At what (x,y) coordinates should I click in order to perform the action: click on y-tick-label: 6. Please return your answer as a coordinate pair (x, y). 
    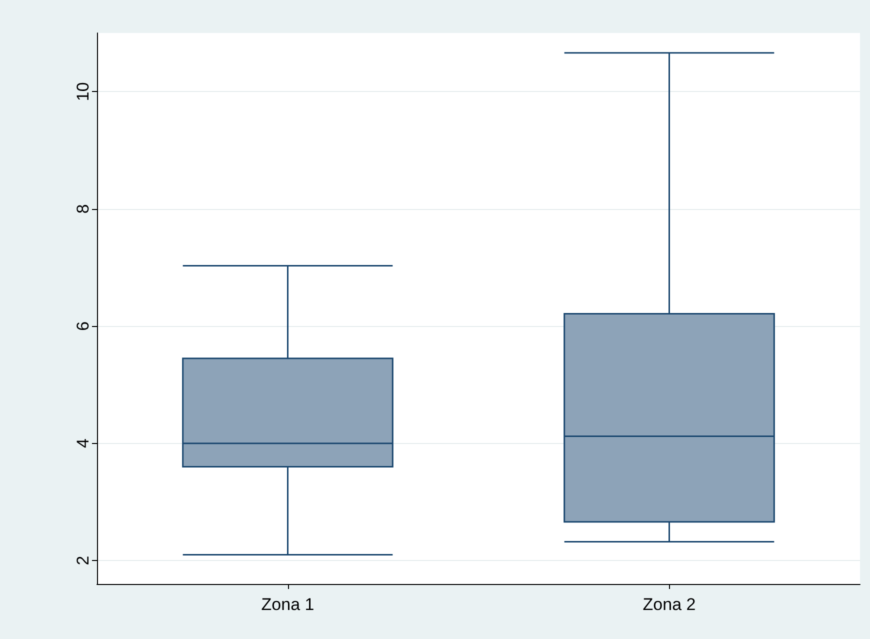
    Looking at the image, I should click on (83, 326).